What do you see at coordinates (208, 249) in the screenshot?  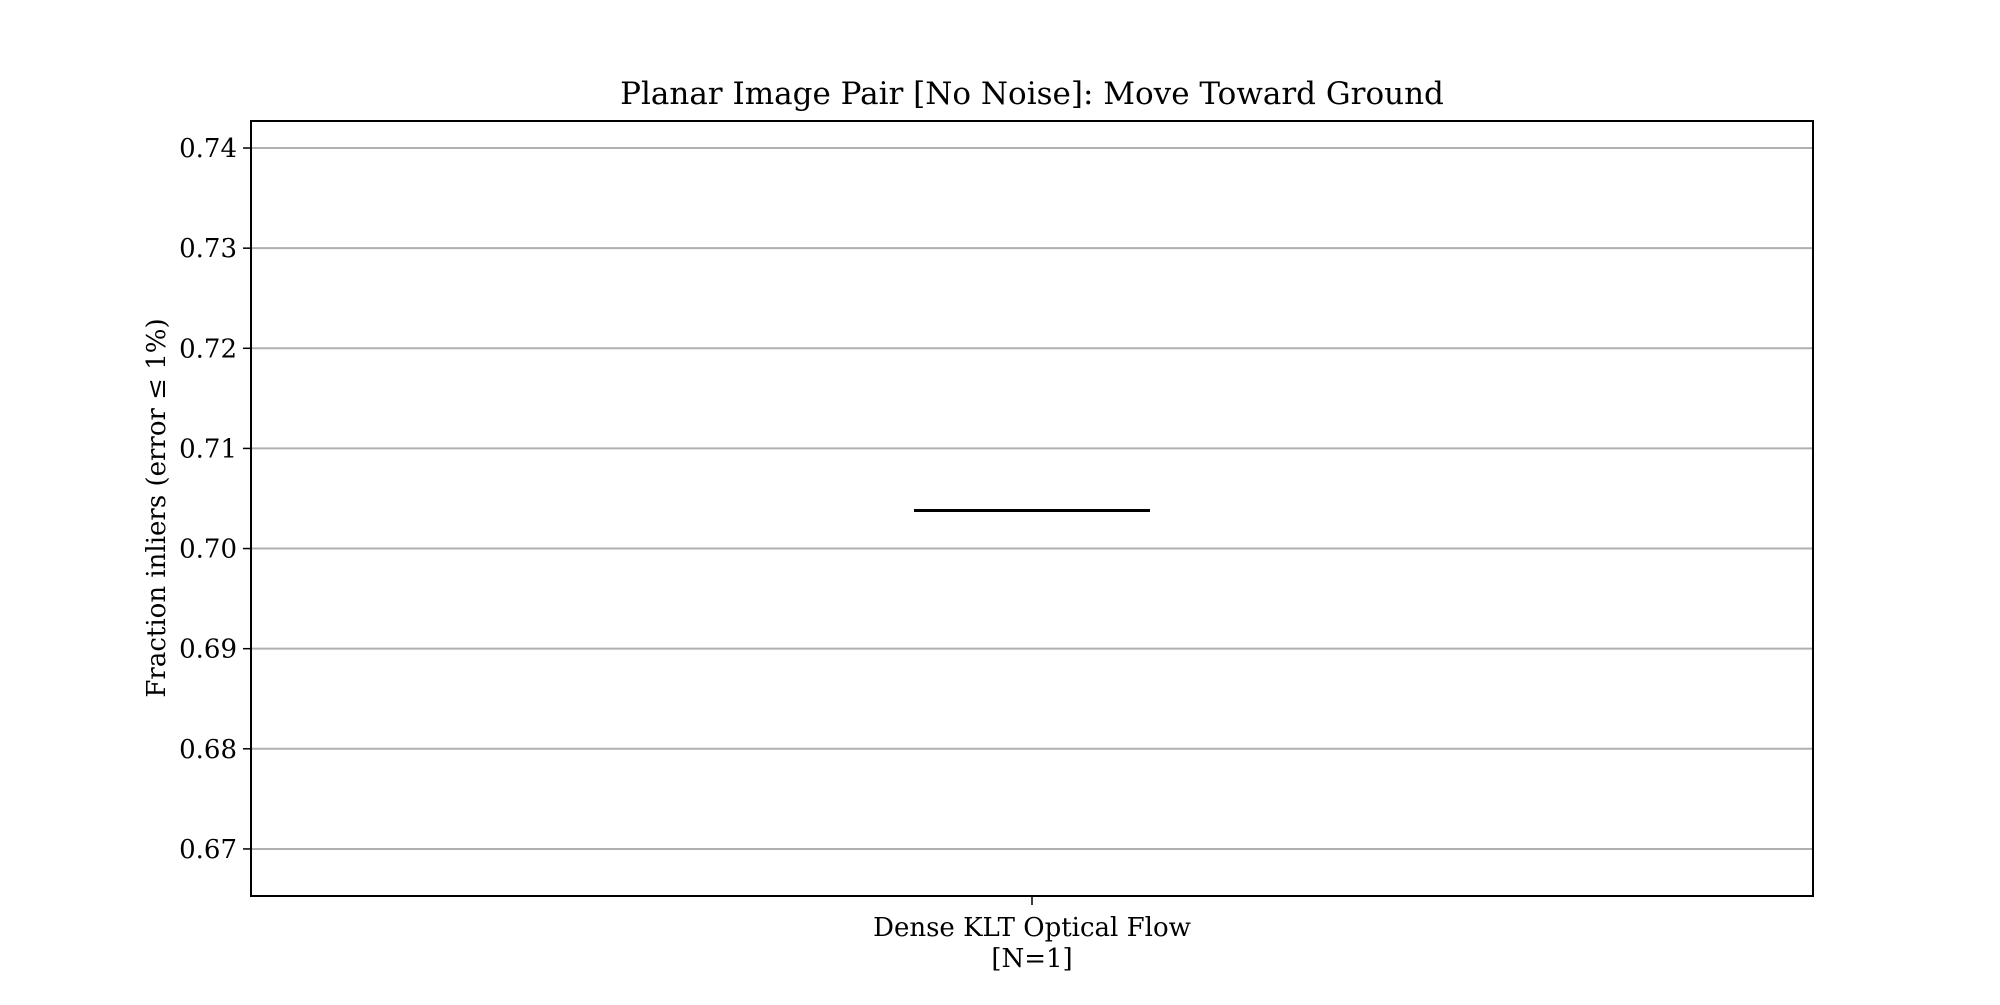 I see `y-tick-label: 0.73` at bounding box center [208, 249].